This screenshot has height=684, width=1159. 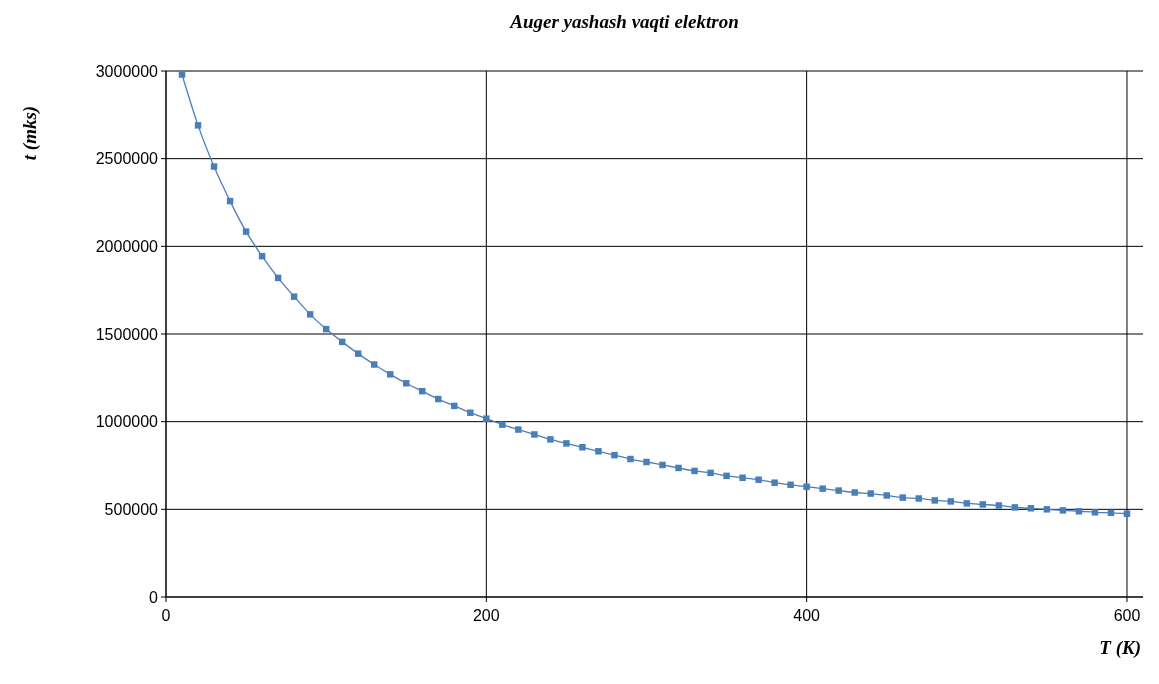 I want to click on x-tick-label: 200, so click(x=486, y=615).